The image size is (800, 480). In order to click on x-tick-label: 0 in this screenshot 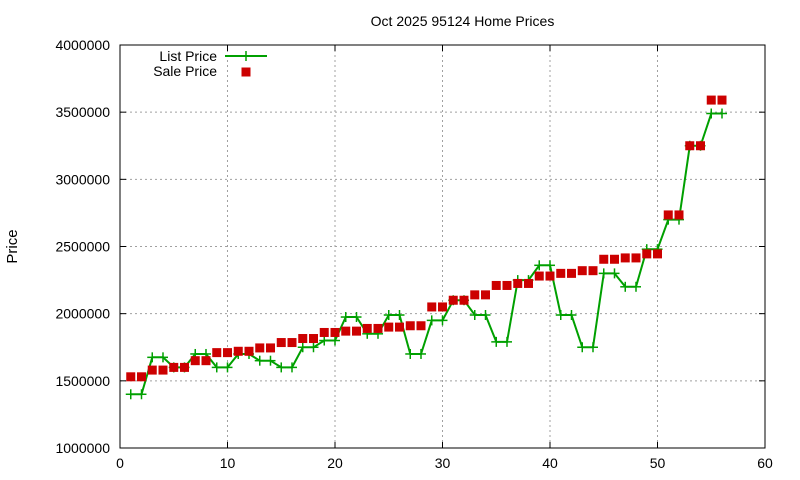, I will do `click(120, 463)`.